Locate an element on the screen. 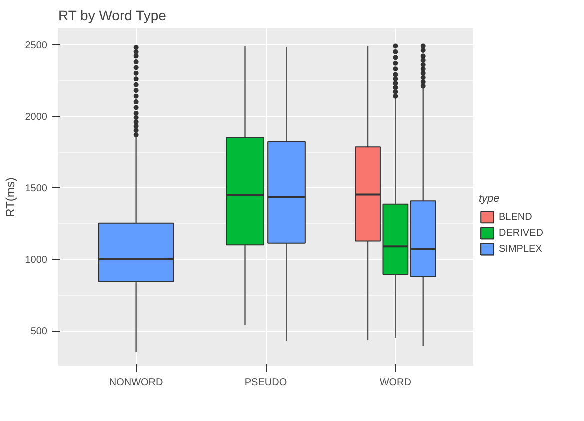 The image size is (584, 421). legend-label: BLEND is located at coordinates (515, 217).